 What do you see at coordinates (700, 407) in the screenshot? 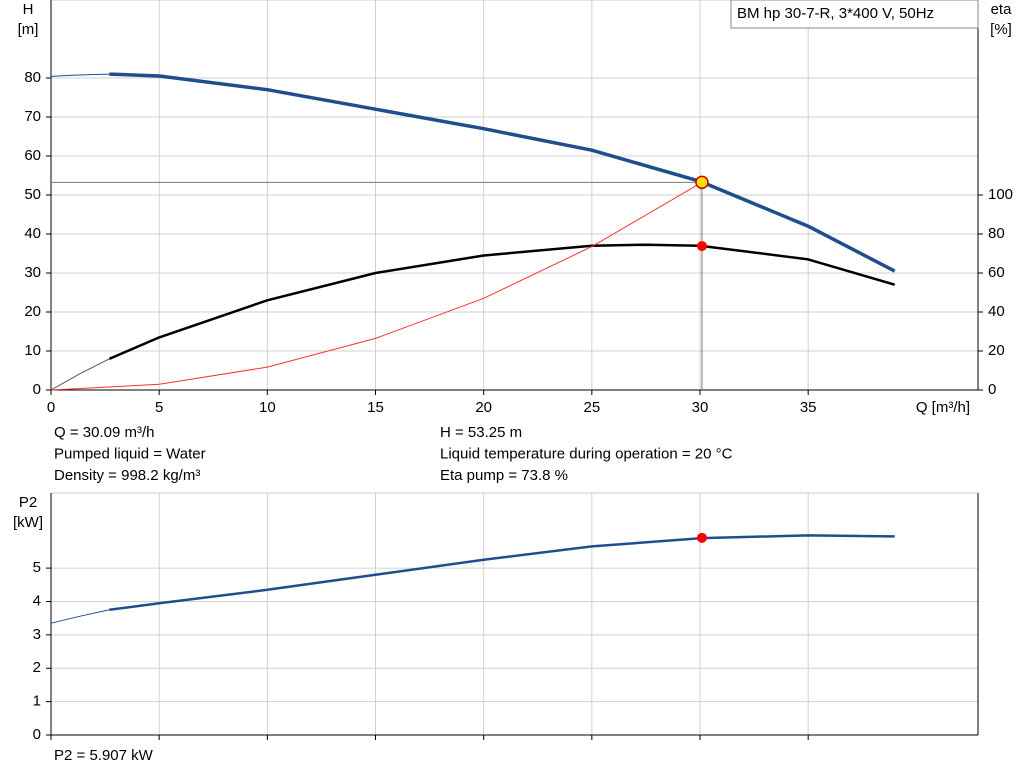
I see `x-tick-label: 30` at bounding box center [700, 407].